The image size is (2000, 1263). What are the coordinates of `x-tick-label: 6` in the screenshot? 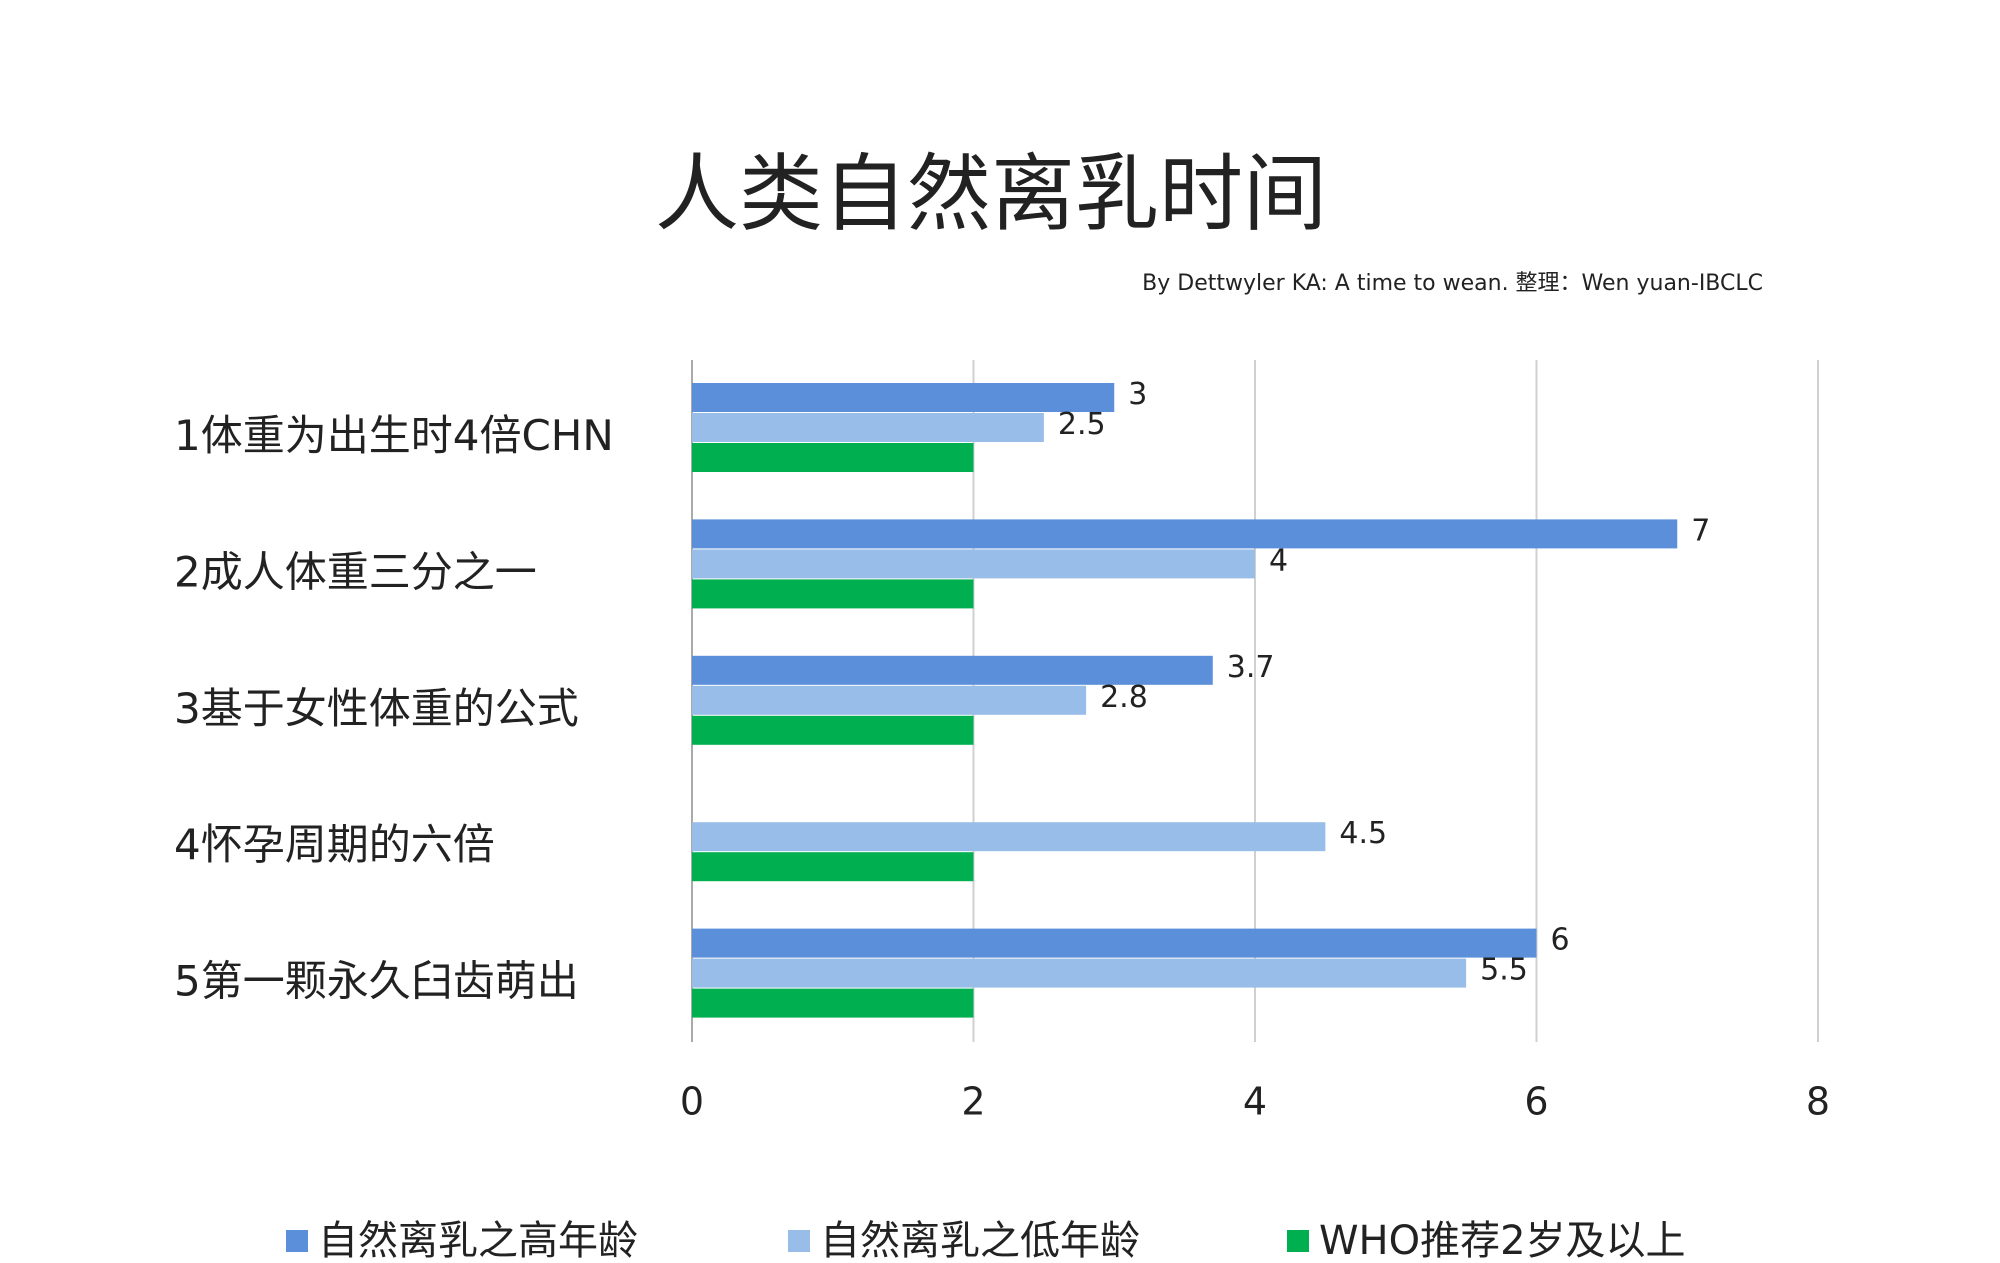 It's located at (1536, 1102).